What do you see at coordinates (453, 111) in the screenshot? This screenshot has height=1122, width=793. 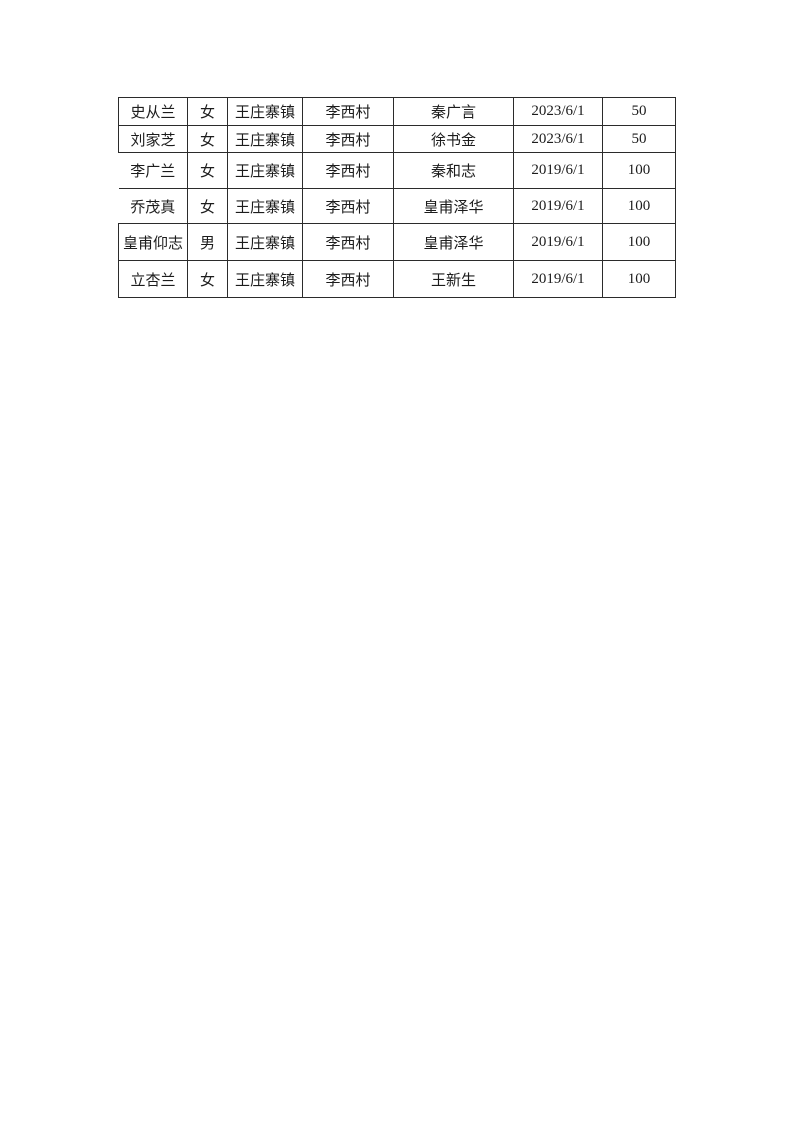 I see `related-person-cell: 秦广言` at bounding box center [453, 111].